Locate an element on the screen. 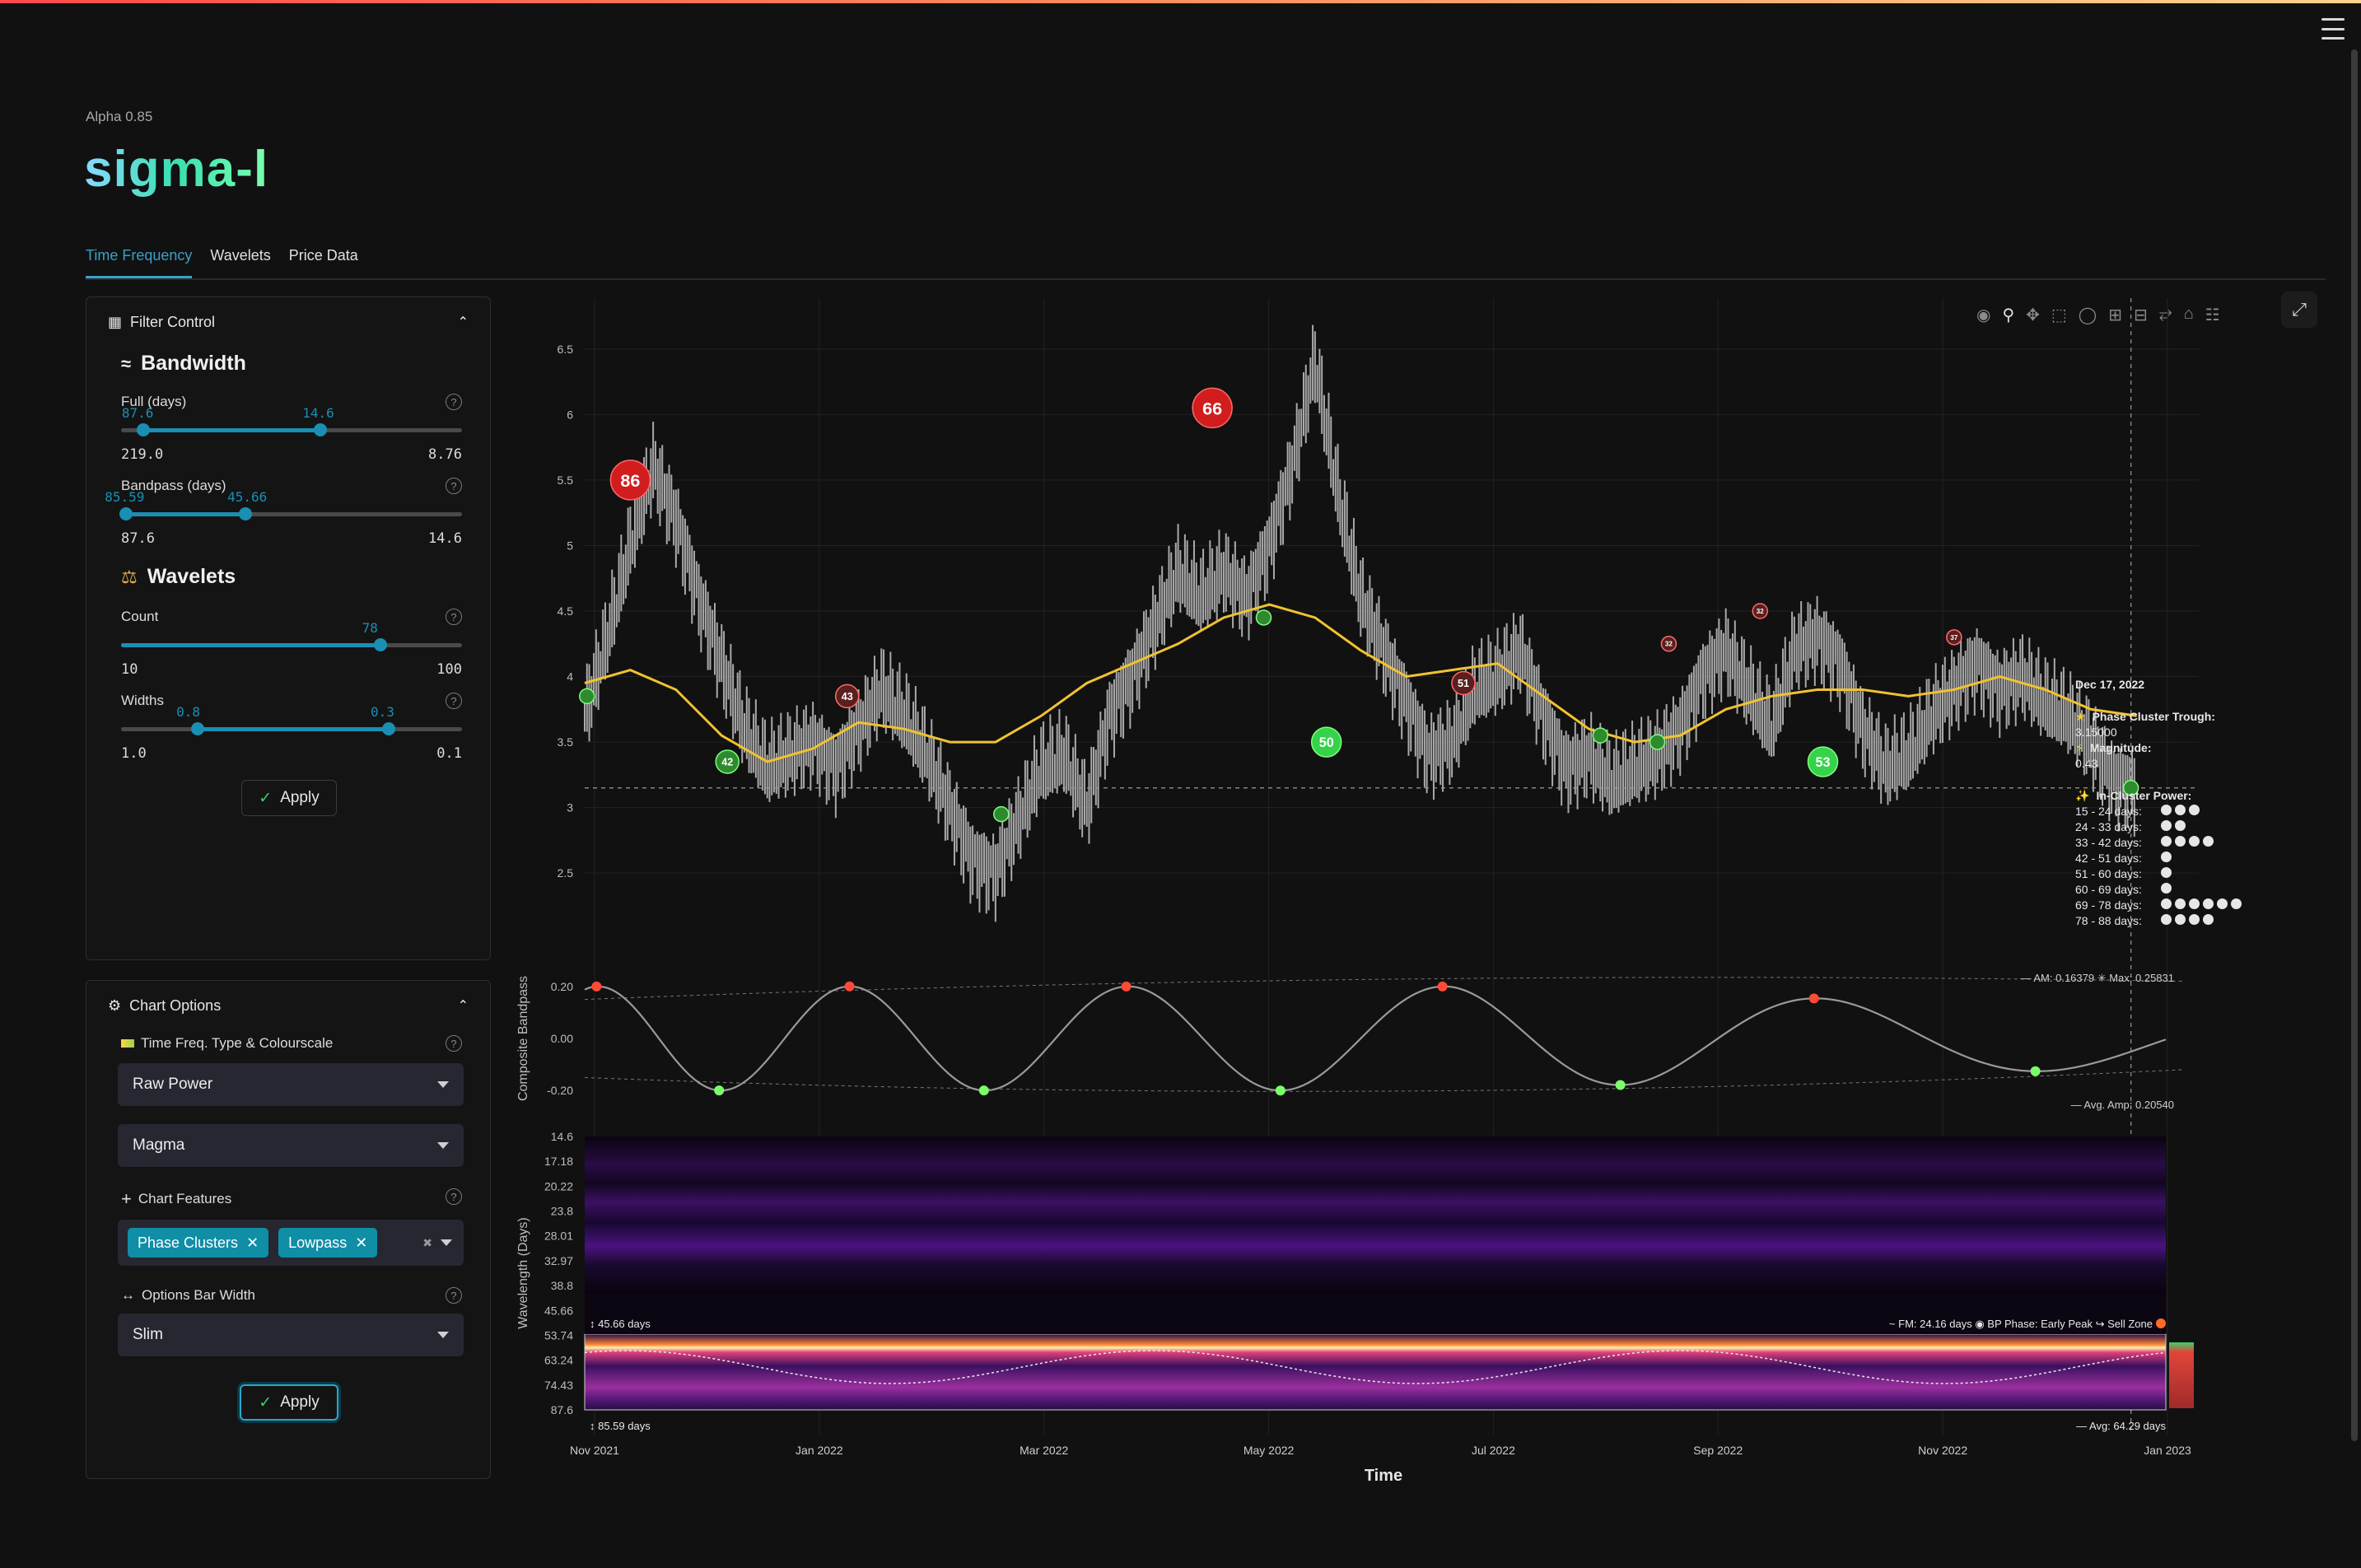  avg-amp-label: — Avg. Amp: 0.20540 is located at coordinates (2122, 1105).